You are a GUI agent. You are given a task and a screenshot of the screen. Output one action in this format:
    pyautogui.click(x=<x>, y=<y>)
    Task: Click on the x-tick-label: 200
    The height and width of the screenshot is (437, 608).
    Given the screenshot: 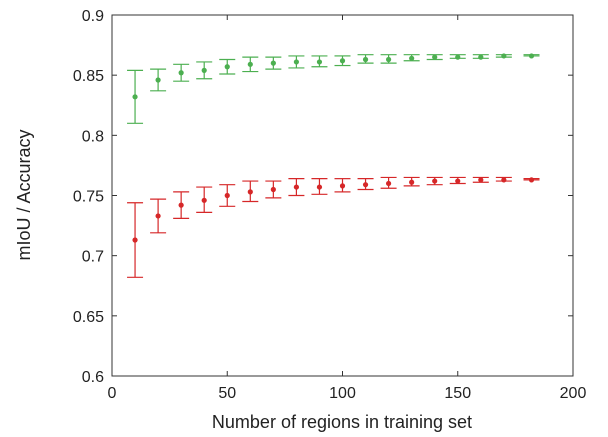 What is the action you would take?
    pyautogui.click(x=573, y=393)
    